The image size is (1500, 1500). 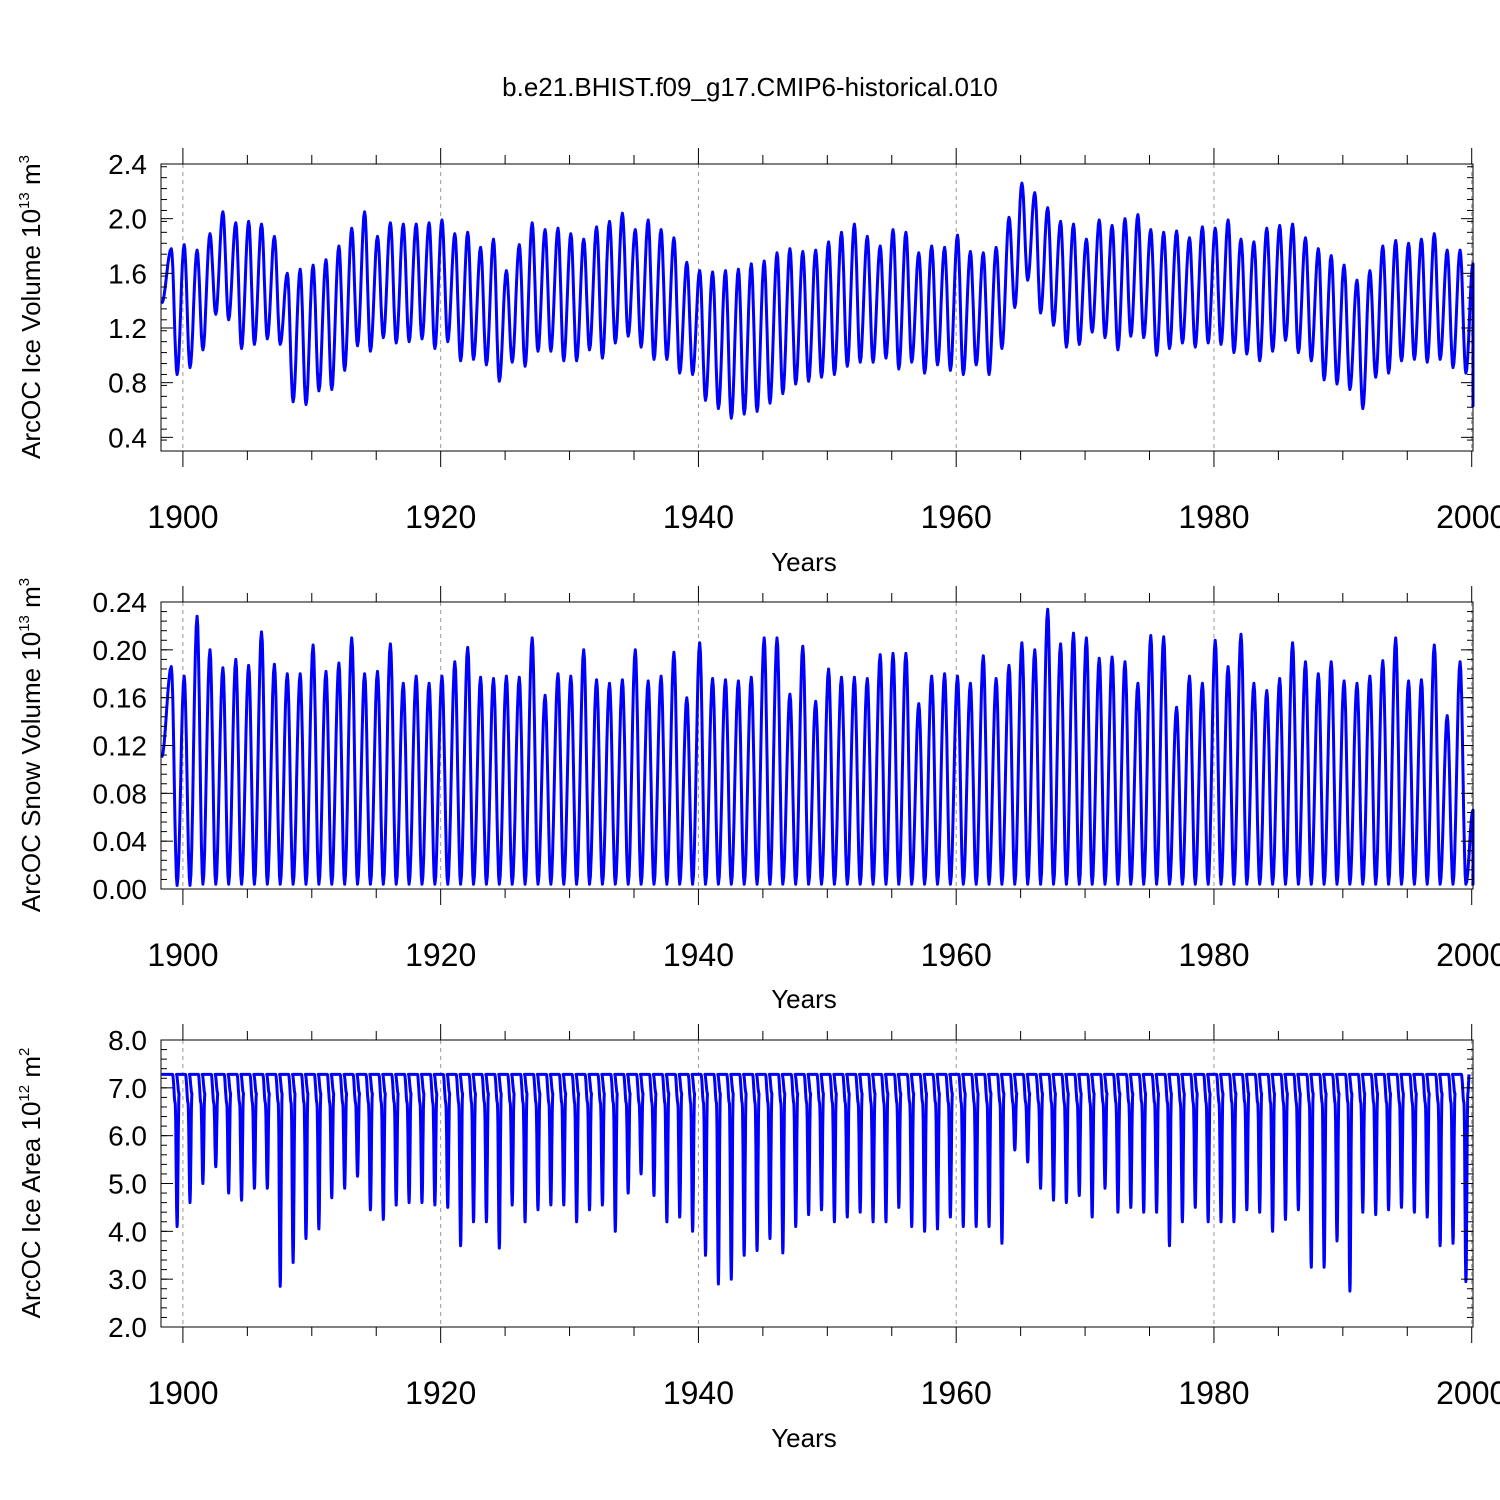 What do you see at coordinates (1213, 955) in the screenshot?
I see `snow-volume-xtick-label-1980: 1980` at bounding box center [1213, 955].